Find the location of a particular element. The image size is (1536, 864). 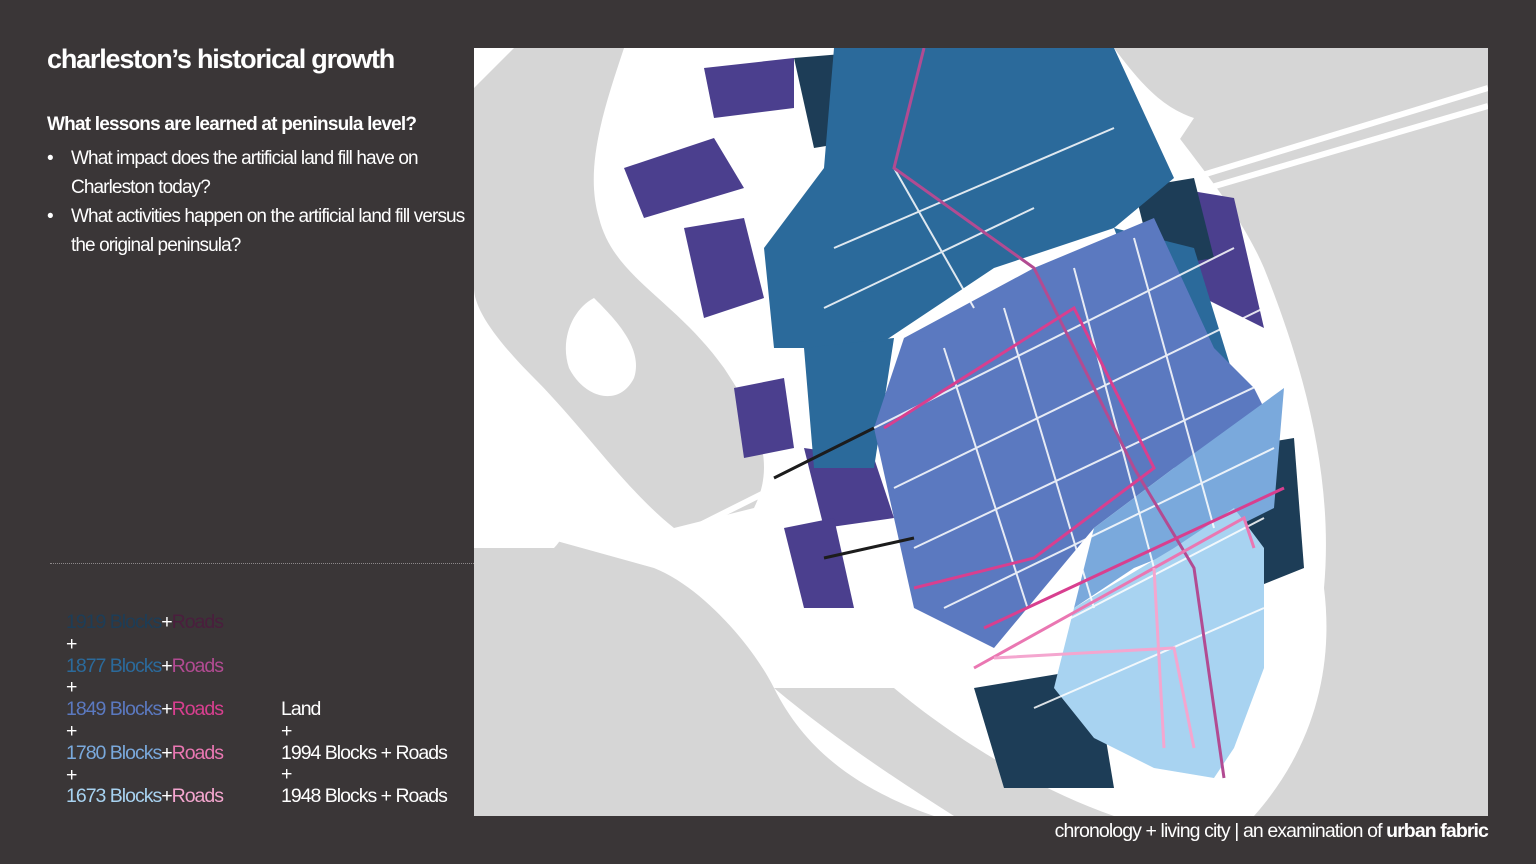

legend-roads-1780: Roads is located at coordinates (197, 752).